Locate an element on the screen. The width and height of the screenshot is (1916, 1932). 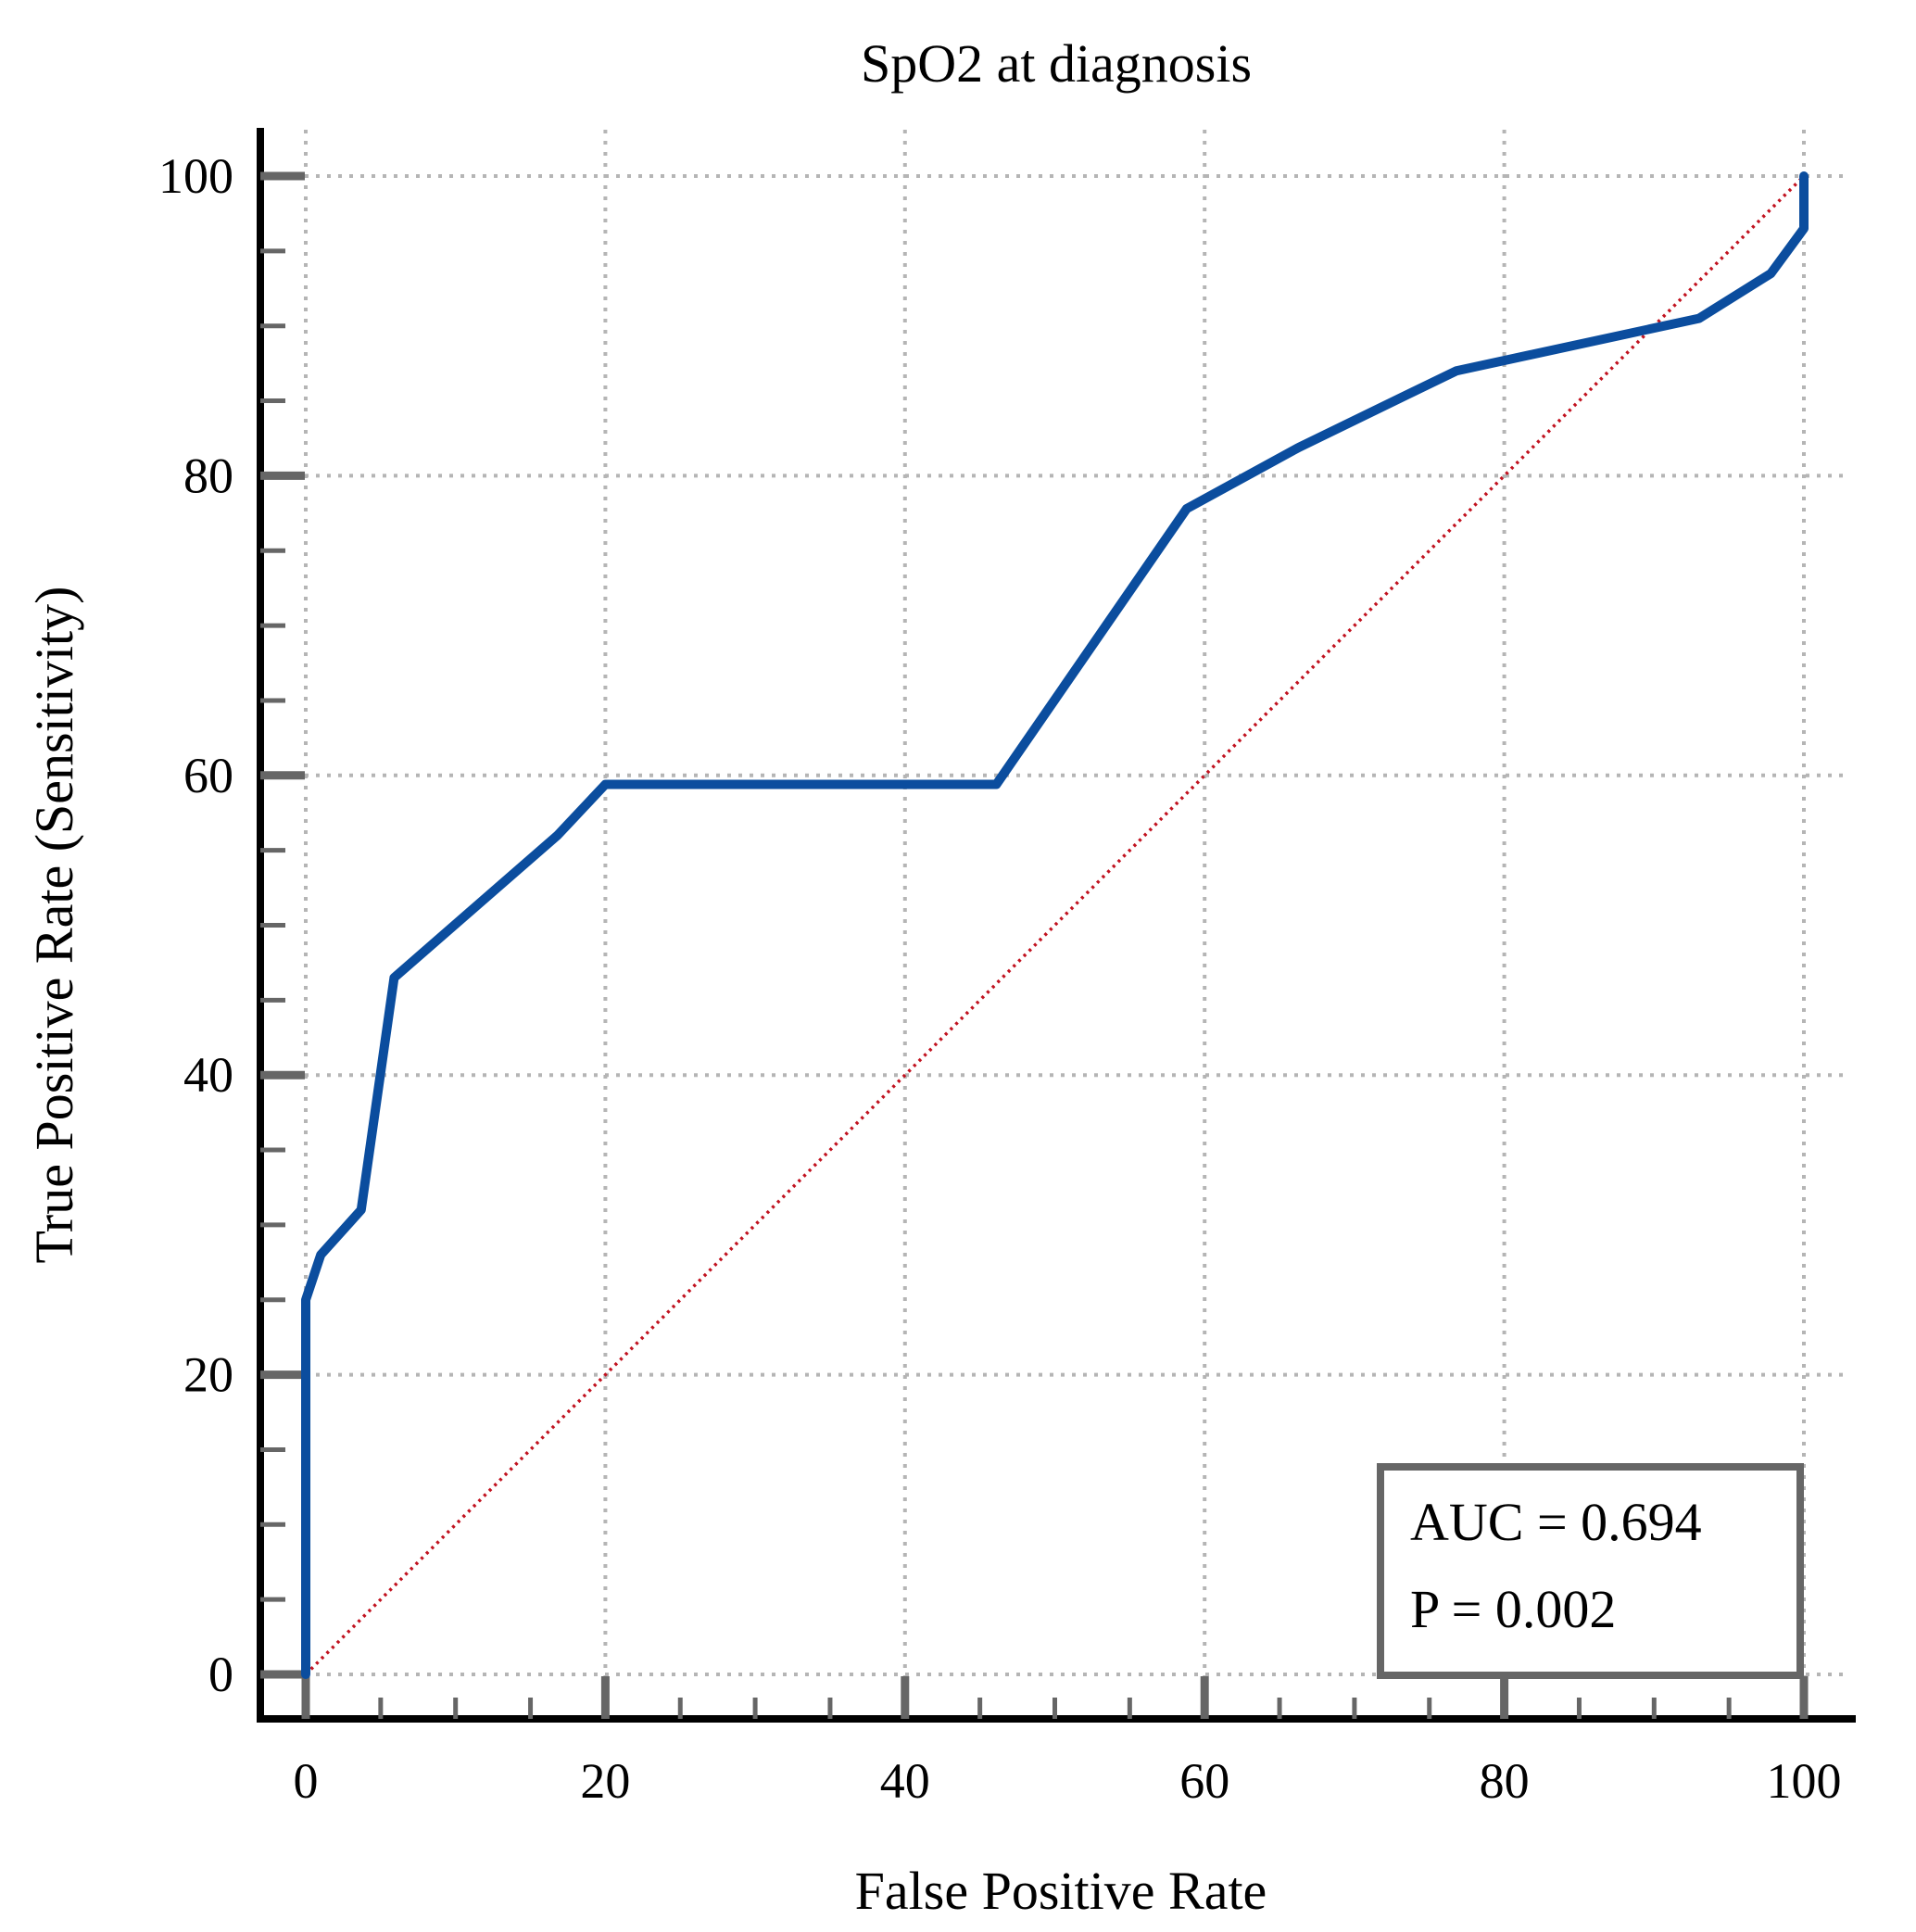
auc-value: AUC = 0.694 is located at coordinates (1556, 1522).